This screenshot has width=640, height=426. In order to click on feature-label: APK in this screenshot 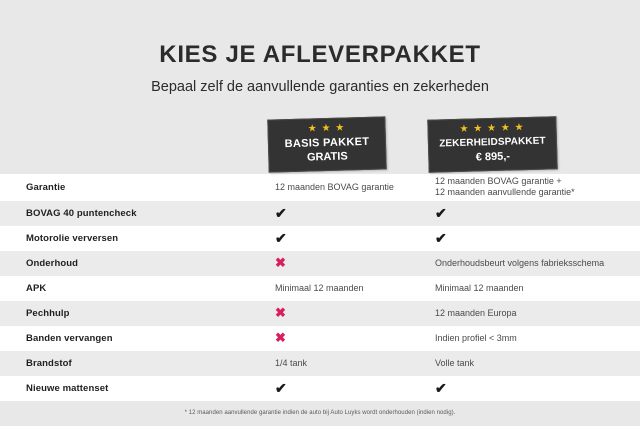, I will do `click(36, 288)`.